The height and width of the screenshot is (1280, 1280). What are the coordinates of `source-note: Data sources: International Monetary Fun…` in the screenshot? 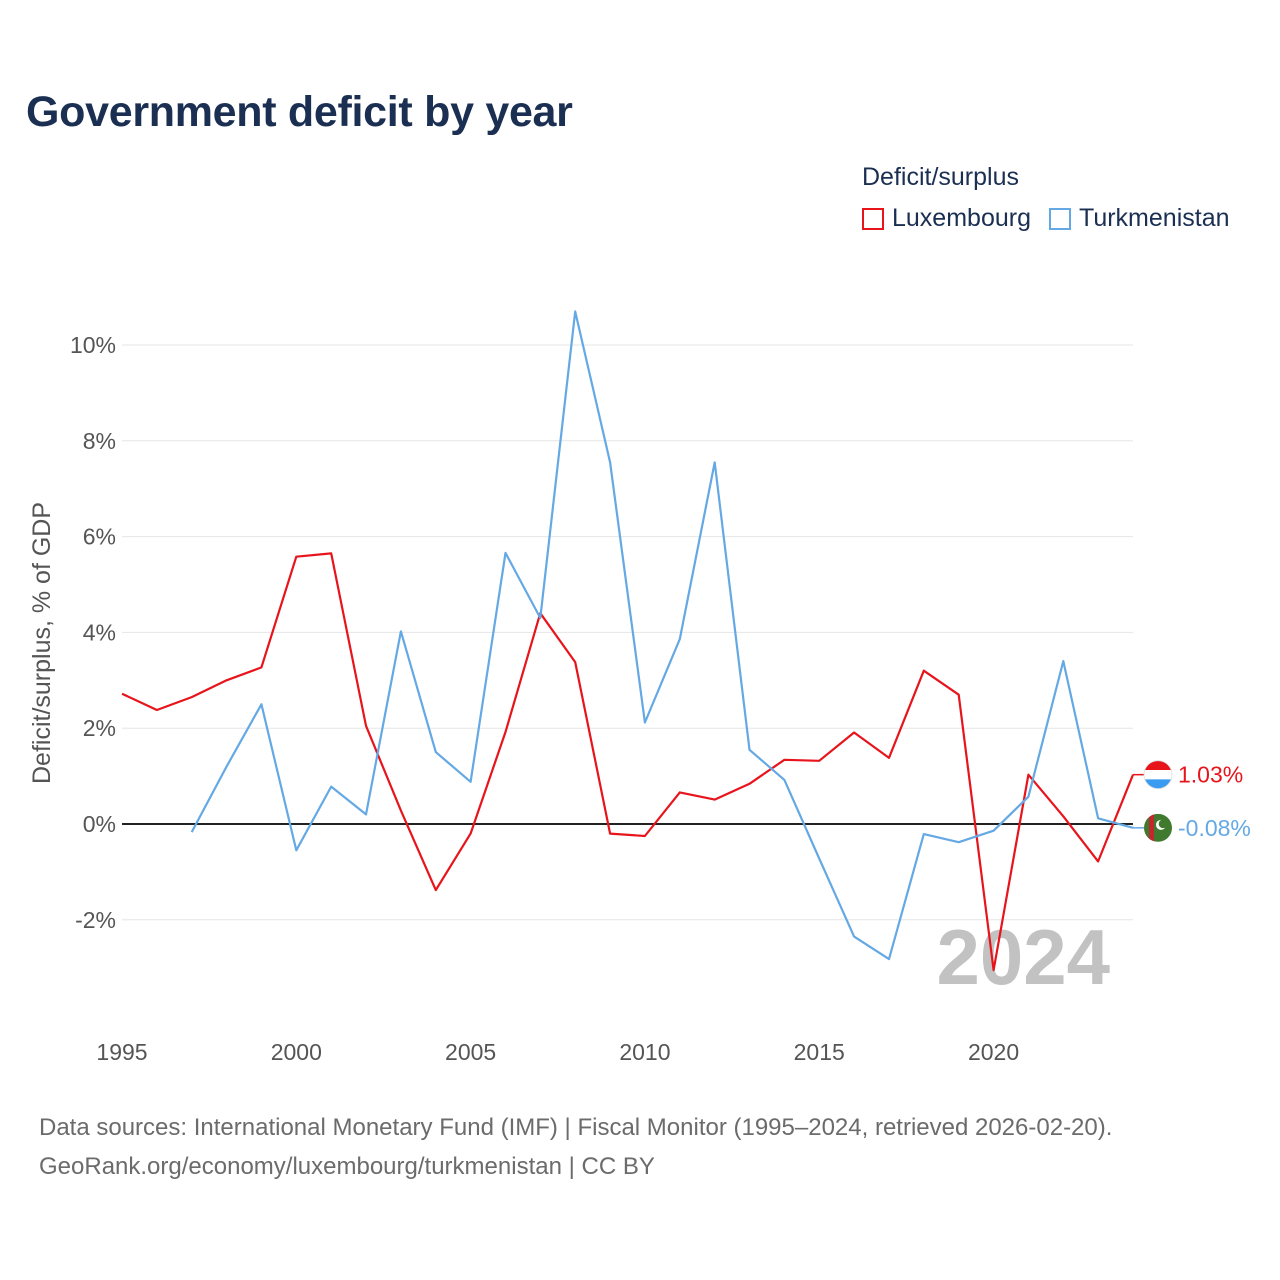 It's located at (576, 1127).